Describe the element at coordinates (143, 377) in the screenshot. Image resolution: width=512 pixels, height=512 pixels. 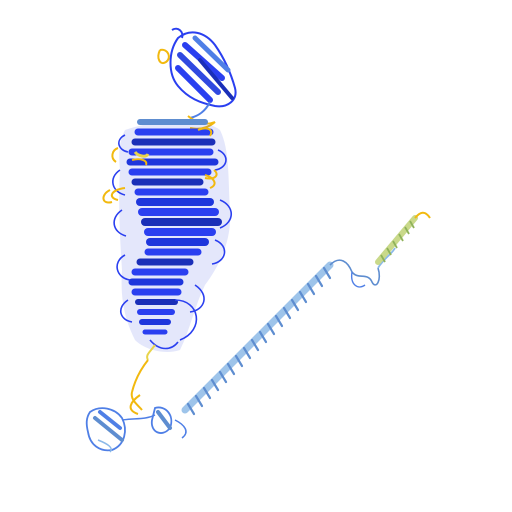
I see `lower-linker` at that location.